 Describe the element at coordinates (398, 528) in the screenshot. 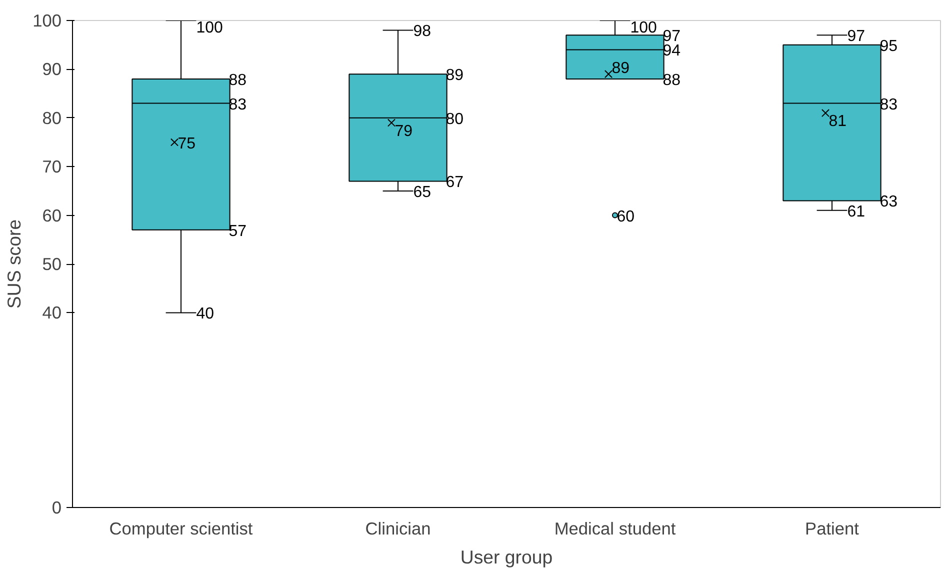

I see `x-tick-label: Clinician` at that location.